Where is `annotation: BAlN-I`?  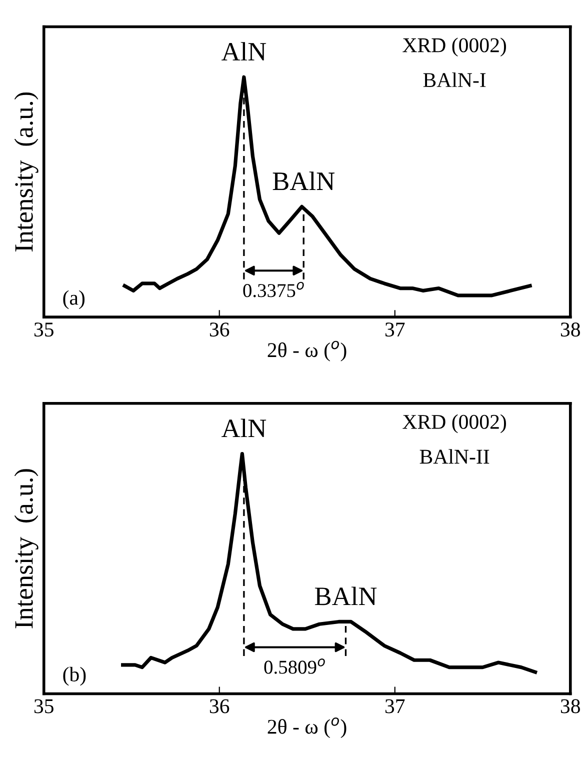
annotation: BAlN-I is located at coordinates (454, 79).